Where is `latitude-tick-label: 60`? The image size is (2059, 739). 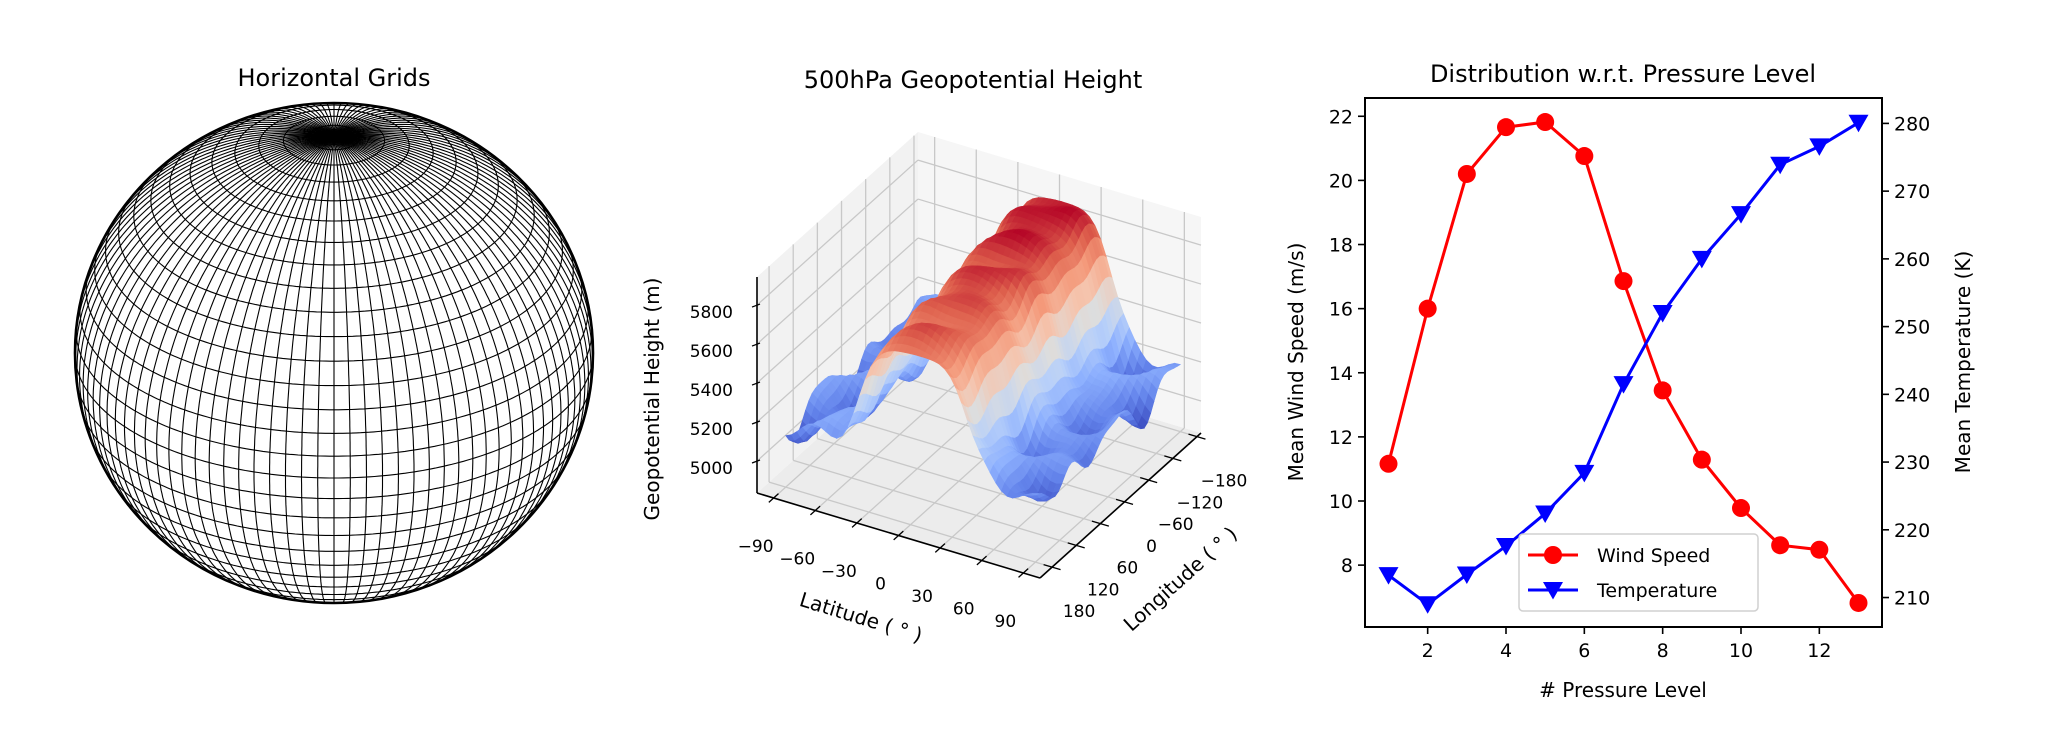
latitude-tick-label: 60 is located at coordinates (964, 610).